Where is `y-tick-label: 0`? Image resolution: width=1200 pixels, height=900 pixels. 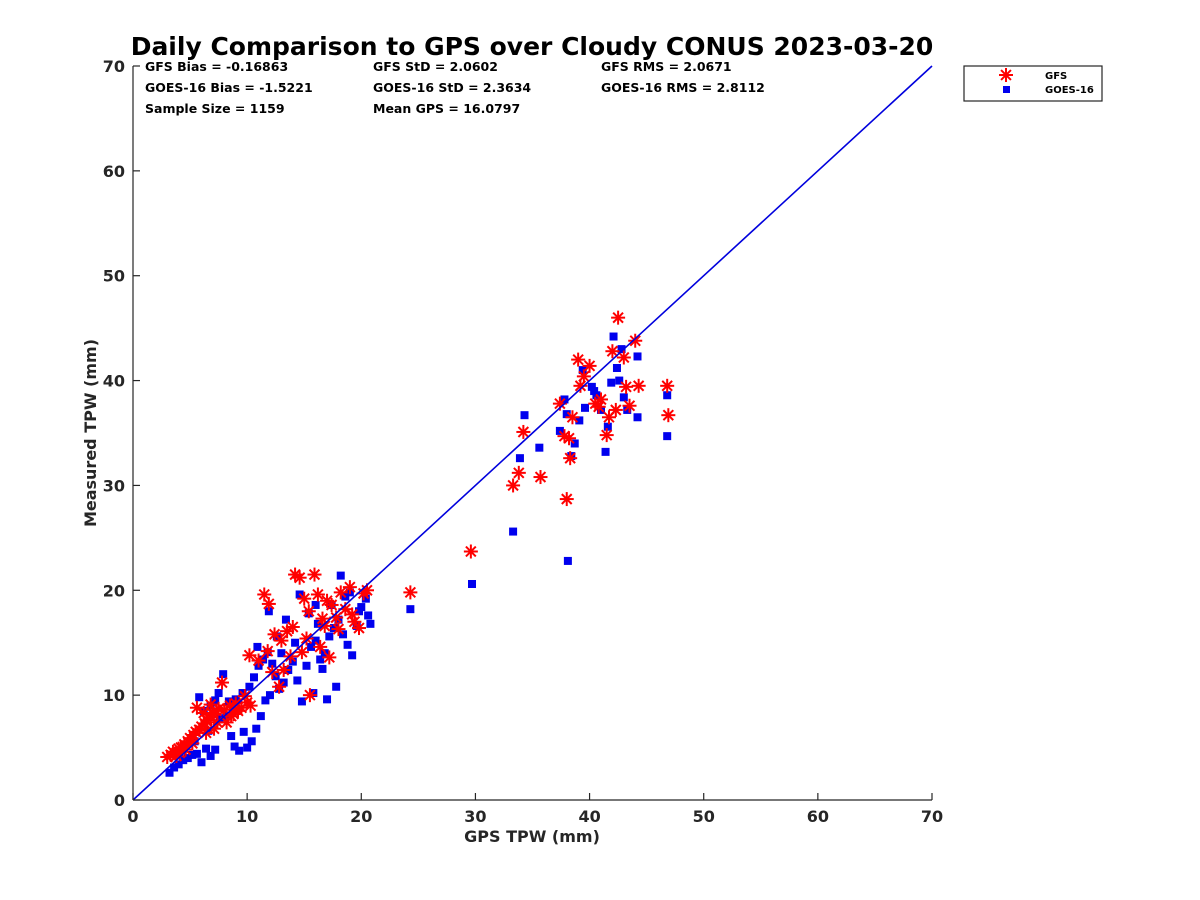 y-tick-label: 0 is located at coordinates (119, 800).